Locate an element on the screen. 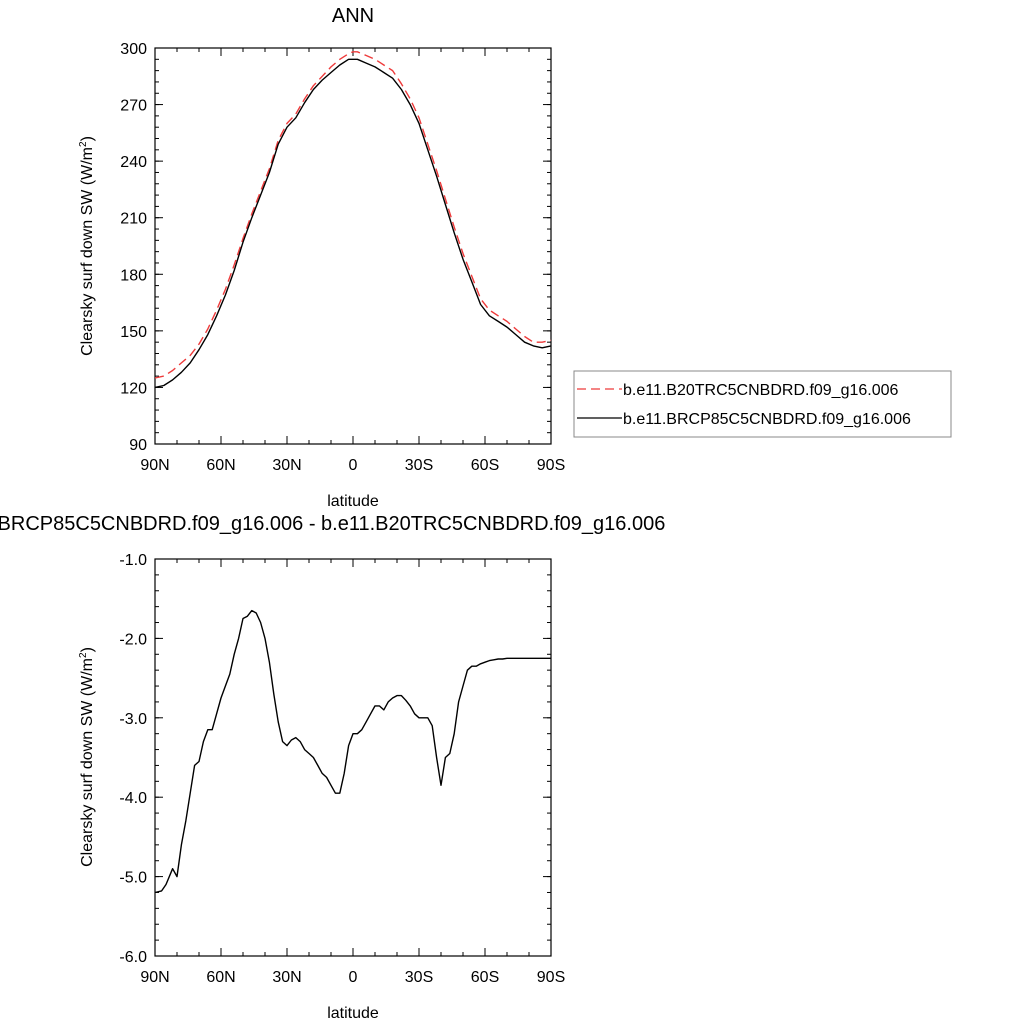 The height and width of the screenshot is (1024, 1024). top-chart-ylabel-main: Clearsky surf down SW (W/m is located at coordinates (87, 251).